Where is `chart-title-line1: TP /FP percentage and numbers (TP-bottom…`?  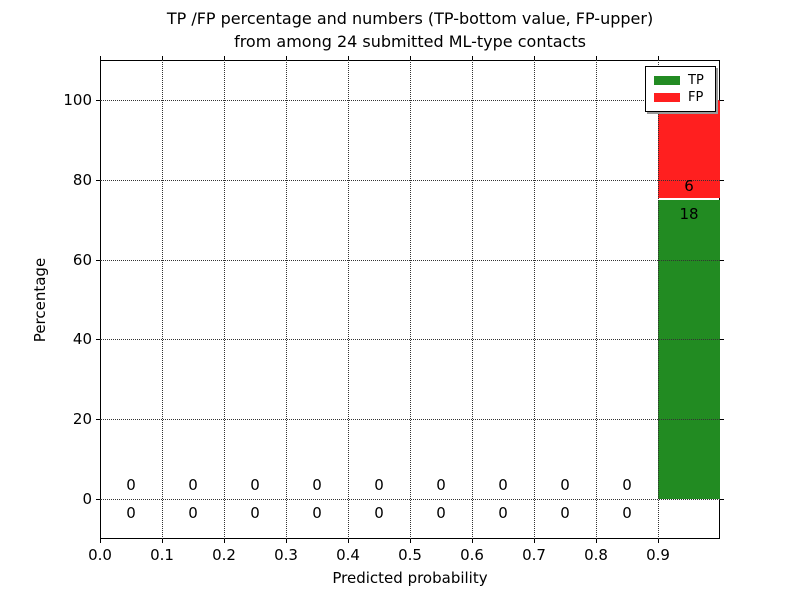 chart-title-line1: TP /FP percentage and numbers (TP-bottom… is located at coordinates (410, 18).